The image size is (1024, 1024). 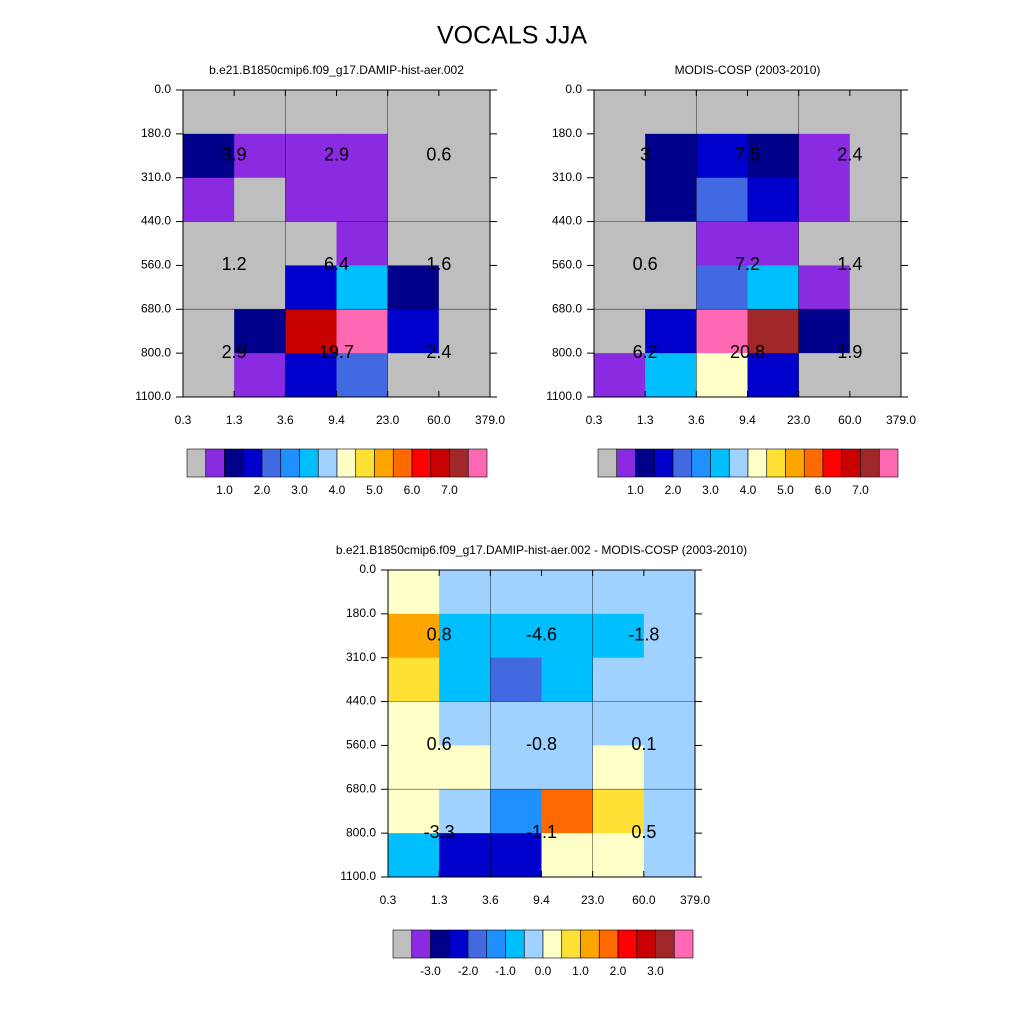 What do you see at coordinates (156, 352) in the screenshot?
I see `y-tick-label: 800.0` at bounding box center [156, 352].